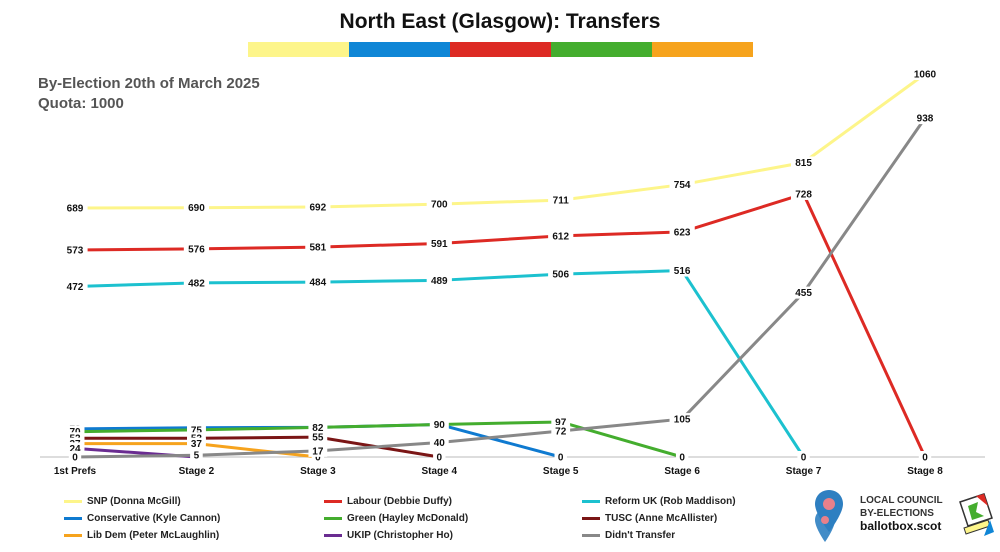  Describe the element at coordinates (75, 449) in the screenshot. I see `svg-text: 24` at that location.